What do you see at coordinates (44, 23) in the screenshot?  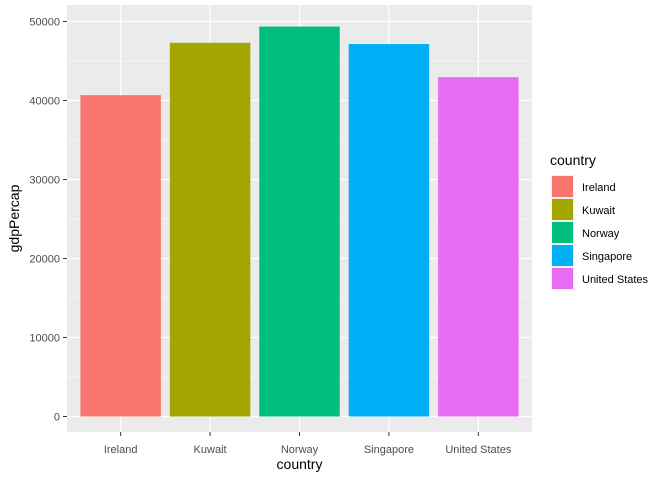 I see `y-tick-label: 50000` at bounding box center [44, 23].